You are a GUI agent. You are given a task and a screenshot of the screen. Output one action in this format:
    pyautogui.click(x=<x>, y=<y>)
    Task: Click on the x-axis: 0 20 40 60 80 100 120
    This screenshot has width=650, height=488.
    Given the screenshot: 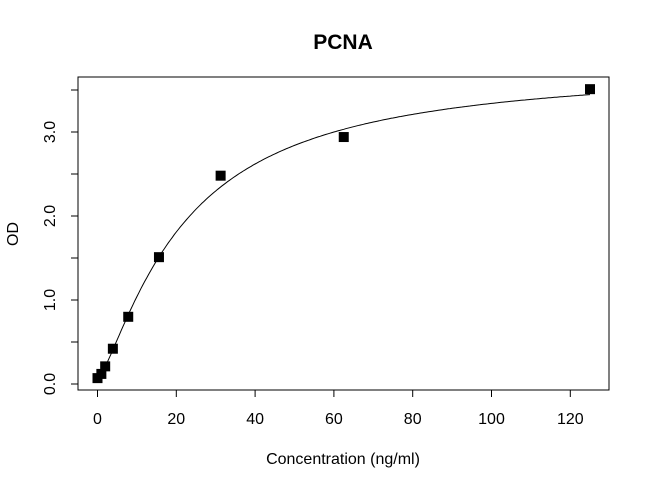 What is the action you would take?
    pyautogui.click(x=338, y=409)
    